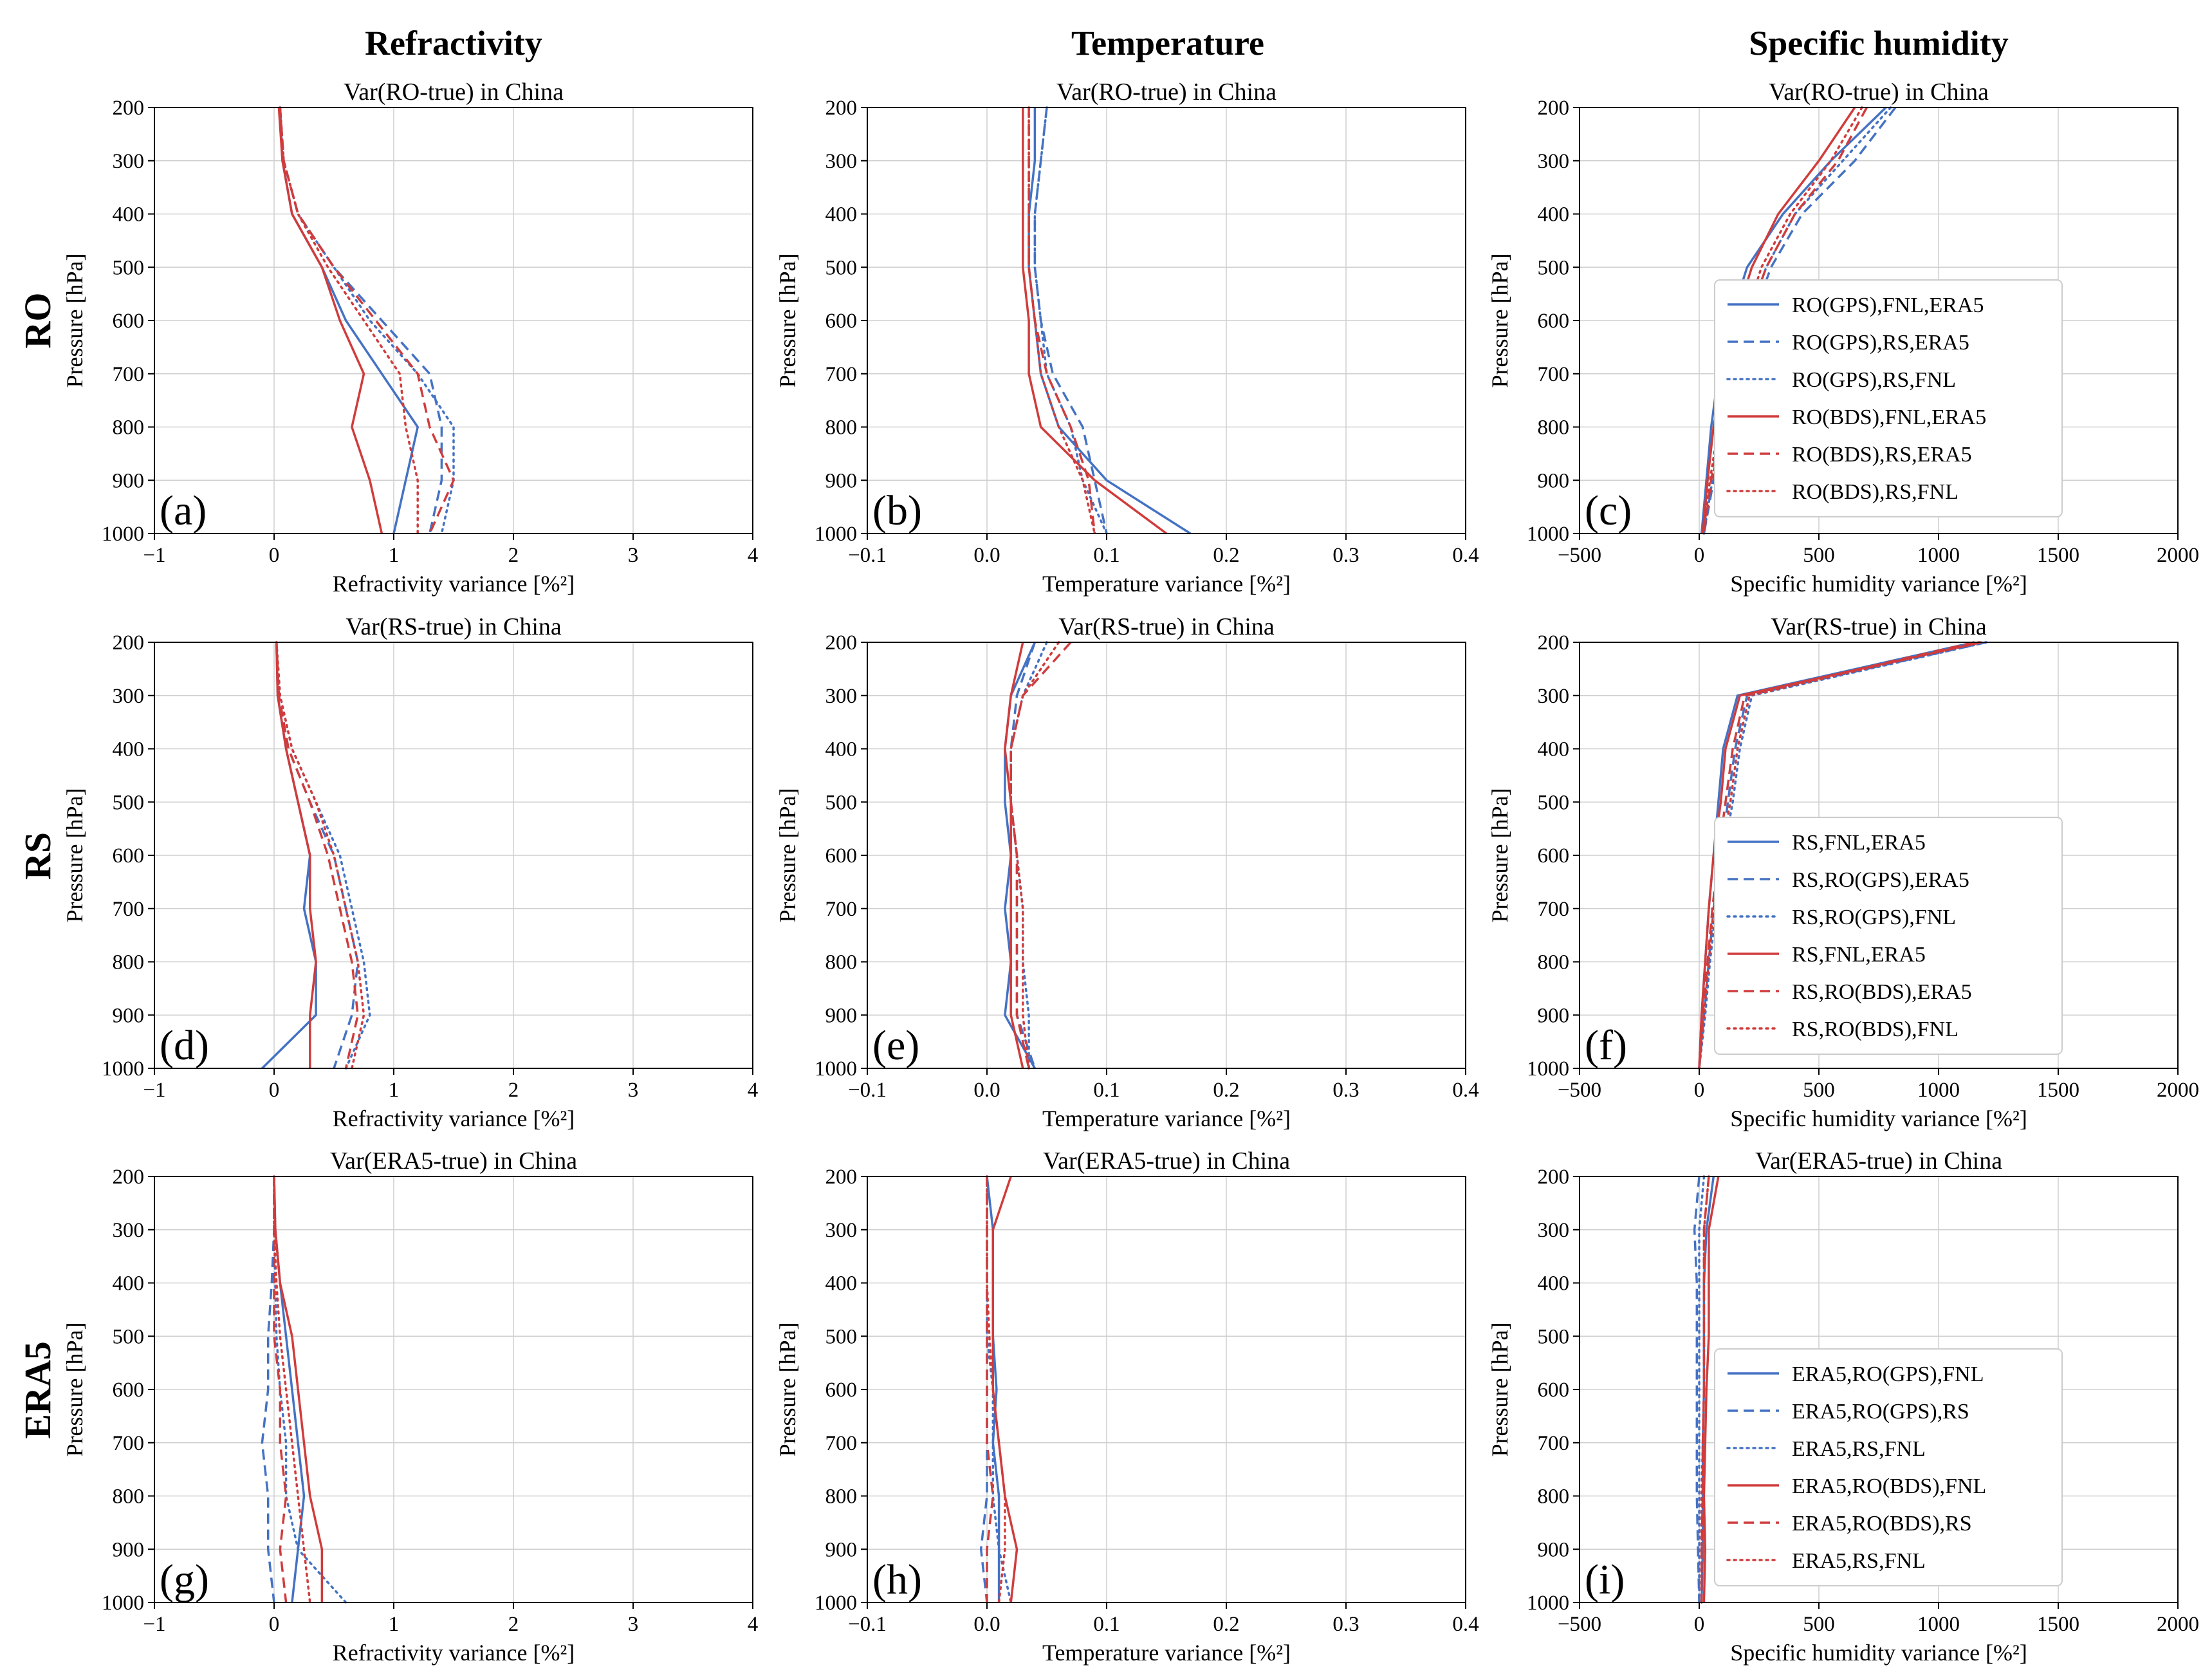  What do you see at coordinates (897, 1579) in the screenshot?
I see `panel-letter: (h)` at bounding box center [897, 1579].